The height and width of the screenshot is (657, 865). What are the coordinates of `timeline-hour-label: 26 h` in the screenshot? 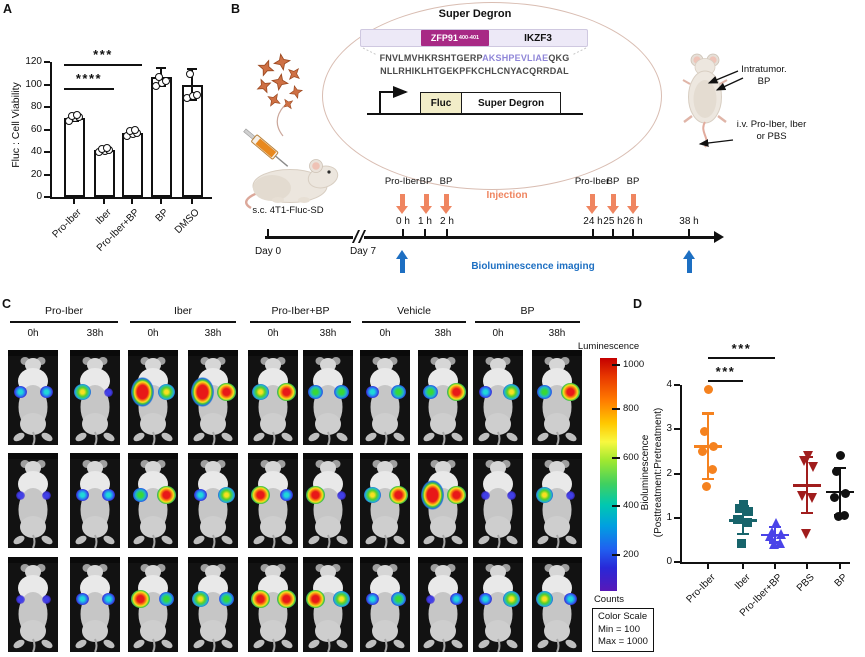 It's located at (633, 221).